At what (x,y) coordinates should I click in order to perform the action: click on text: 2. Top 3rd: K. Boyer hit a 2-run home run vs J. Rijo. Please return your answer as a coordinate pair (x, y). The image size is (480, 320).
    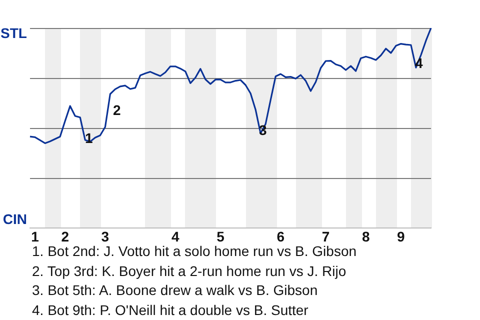
    Looking at the image, I should click on (190, 271).